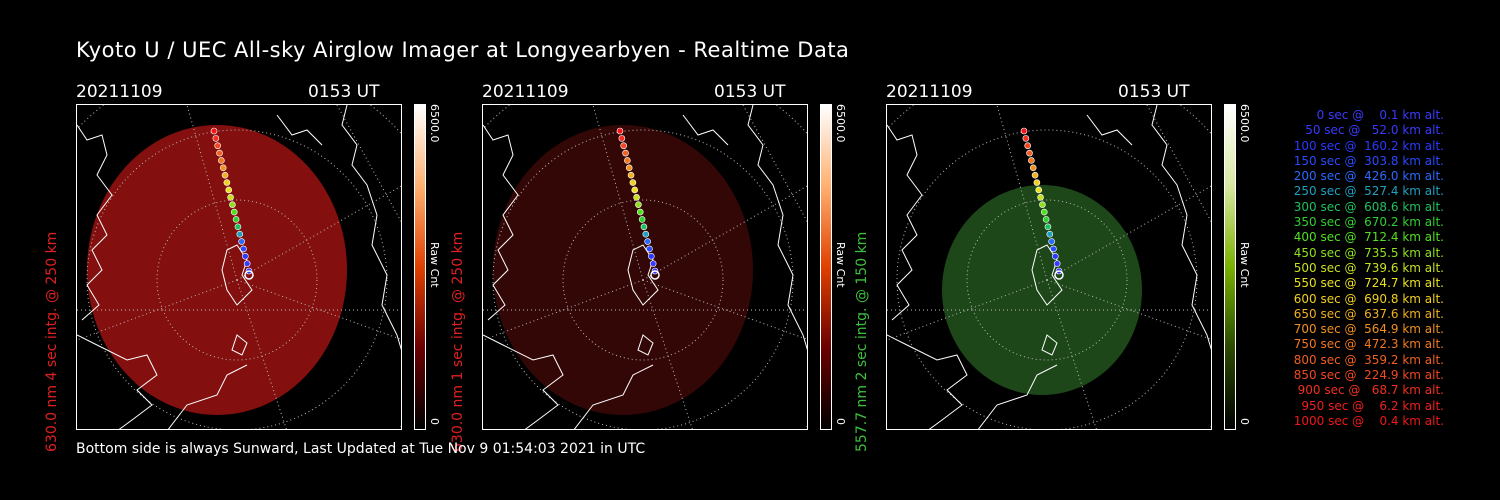 The image size is (1500, 500). I want to click on legend-entry: 0 sec @ 0.1 km alt., so click(1374, 115).